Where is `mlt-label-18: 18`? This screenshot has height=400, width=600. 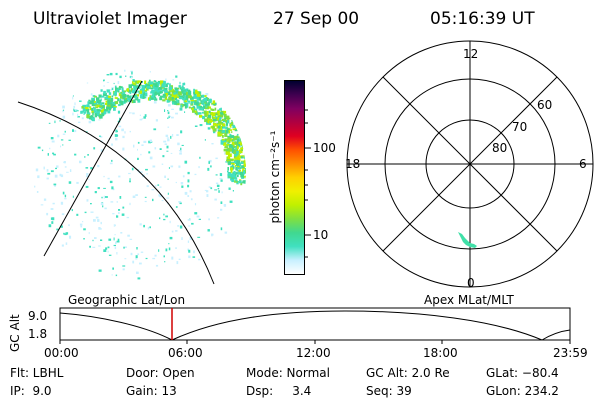 mlt-label-18: 18 is located at coordinates (353, 164).